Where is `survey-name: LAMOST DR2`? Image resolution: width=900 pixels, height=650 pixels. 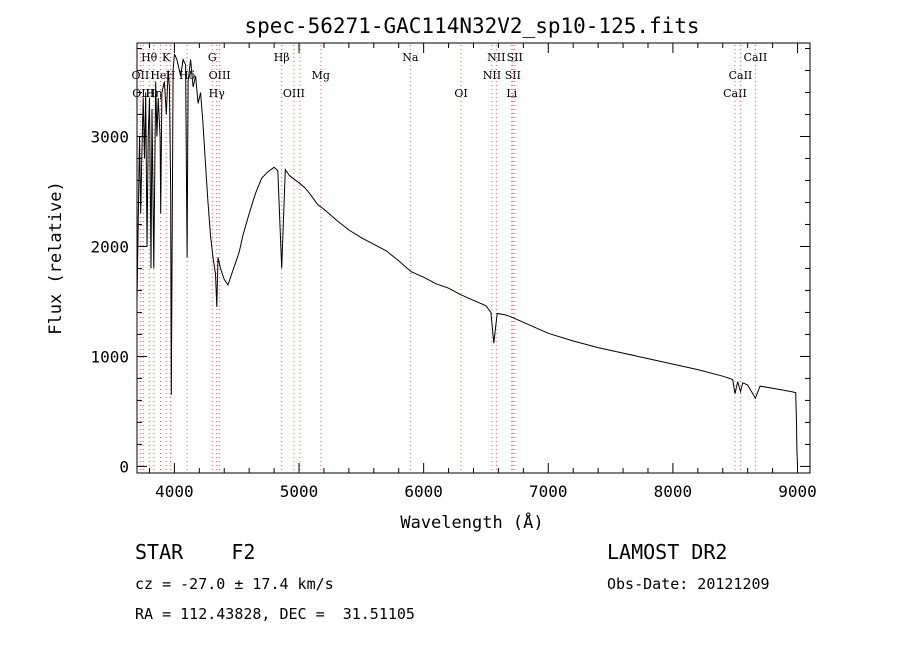 survey-name: LAMOST DR2 is located at coordinates (667, 552).